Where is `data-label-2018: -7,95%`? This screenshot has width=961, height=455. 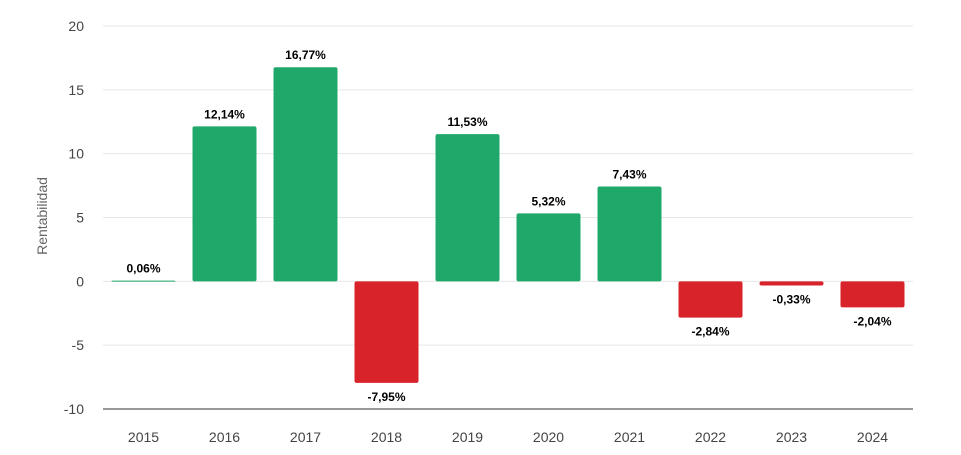
data-label-2018: -7,95% is located at coordinates (386, 397).